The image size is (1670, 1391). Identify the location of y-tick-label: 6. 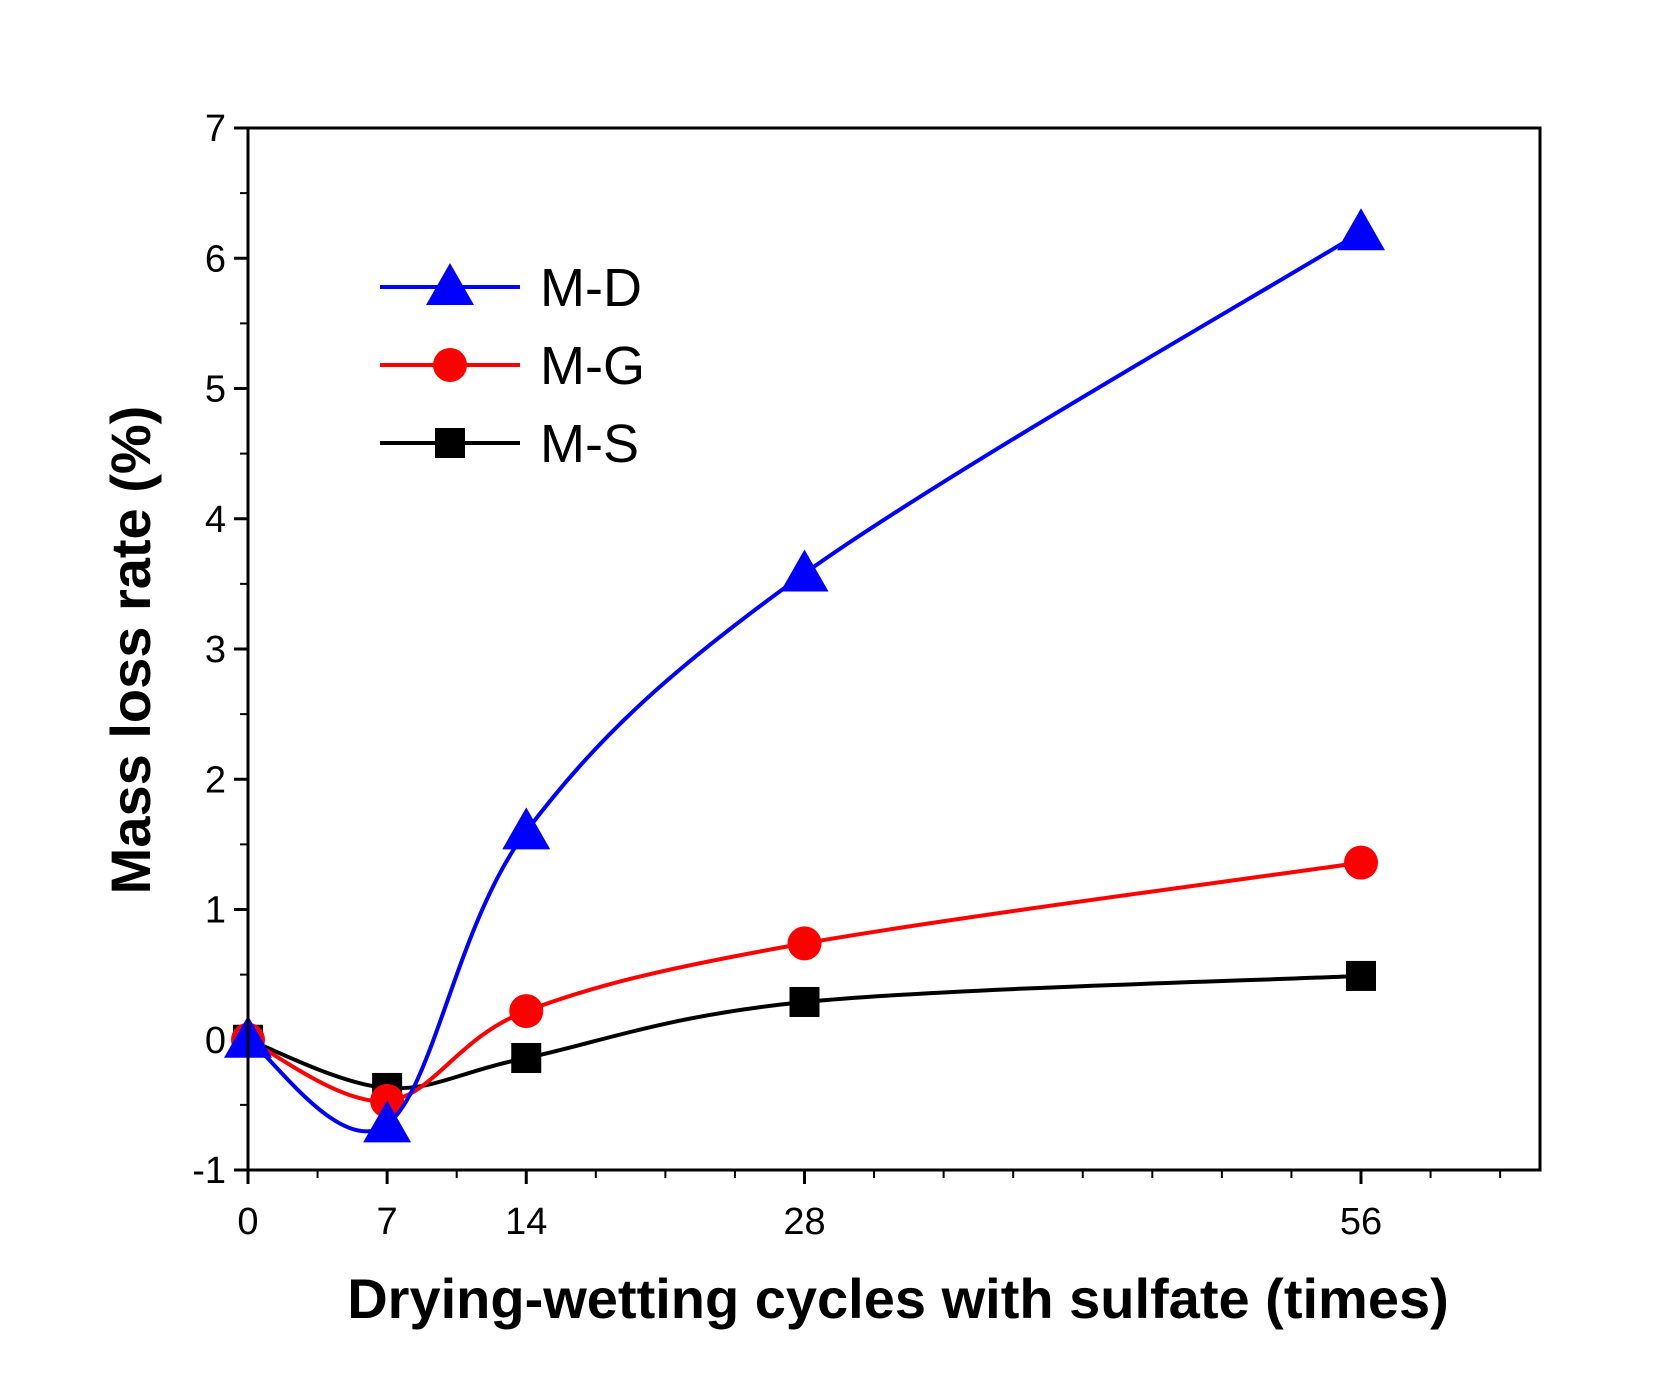
(215, 259).